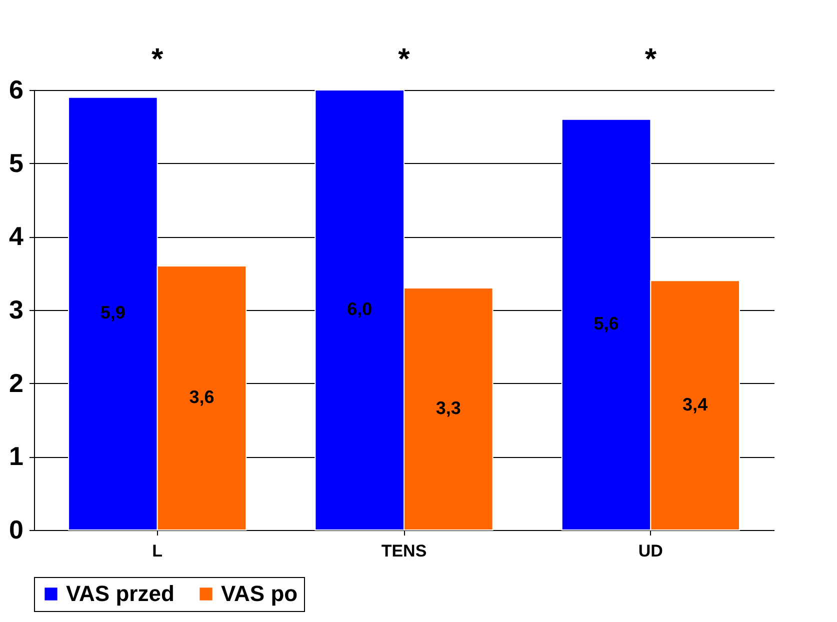 The image size is (837, 622). Describe the element at coordinates (157, 551) in the screenshot. I see `x-tick-label: L` at that location.